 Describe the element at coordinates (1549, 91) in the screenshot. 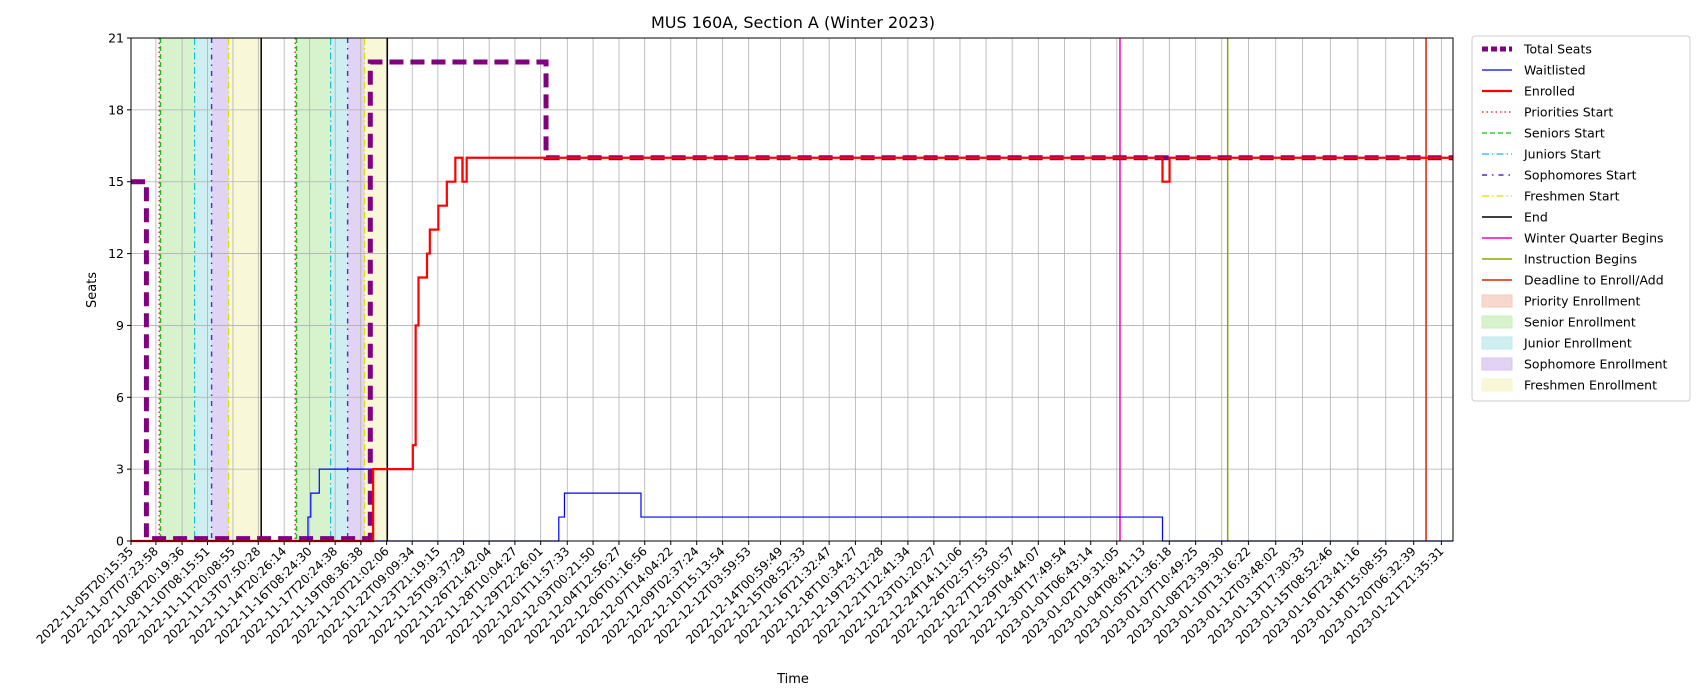

I see `legend-label: Enrolled` at that location.